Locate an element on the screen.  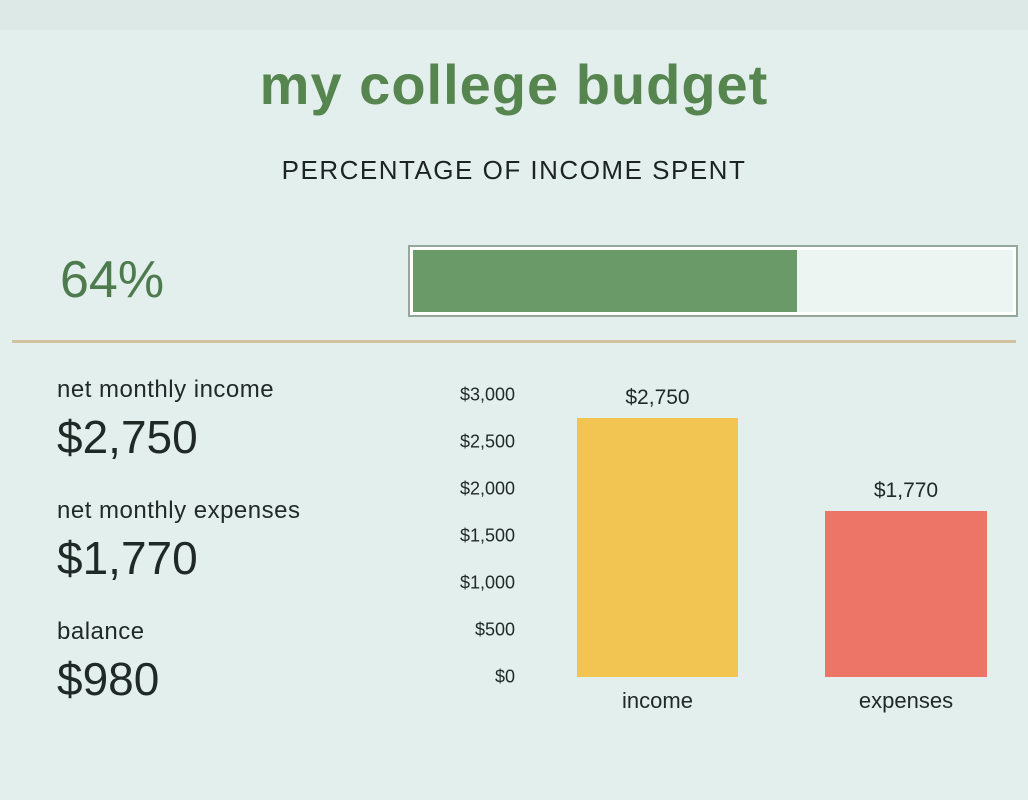
stat-net-monthly-expenses: net monthly expenses $1,770 is located at coordinates (237, 541).